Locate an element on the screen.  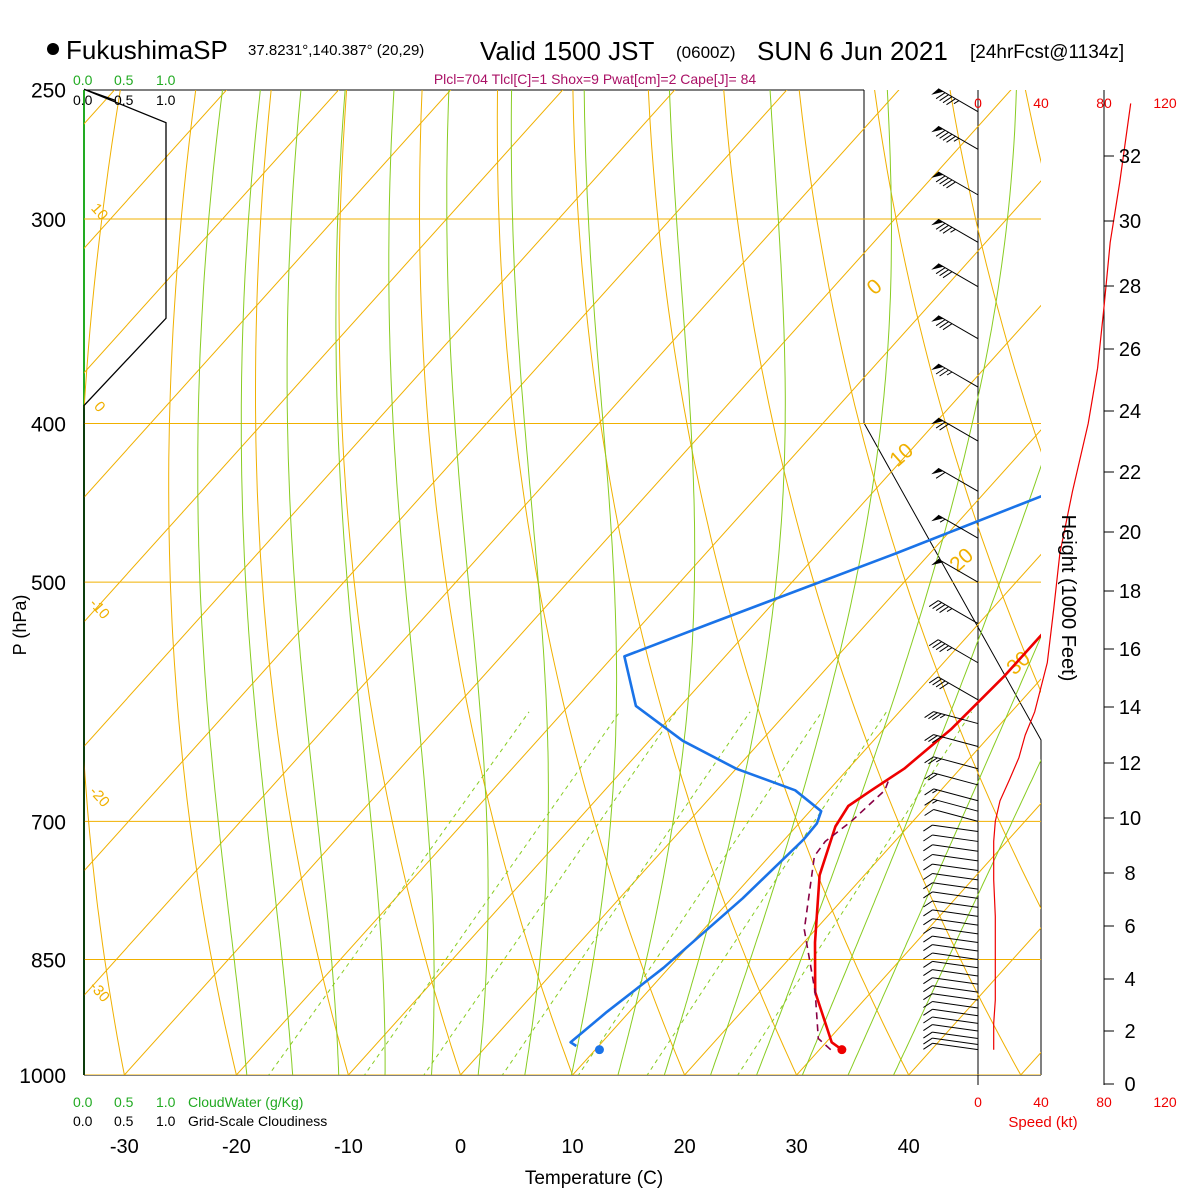
parcel-line is located at coordinates (846, 915).